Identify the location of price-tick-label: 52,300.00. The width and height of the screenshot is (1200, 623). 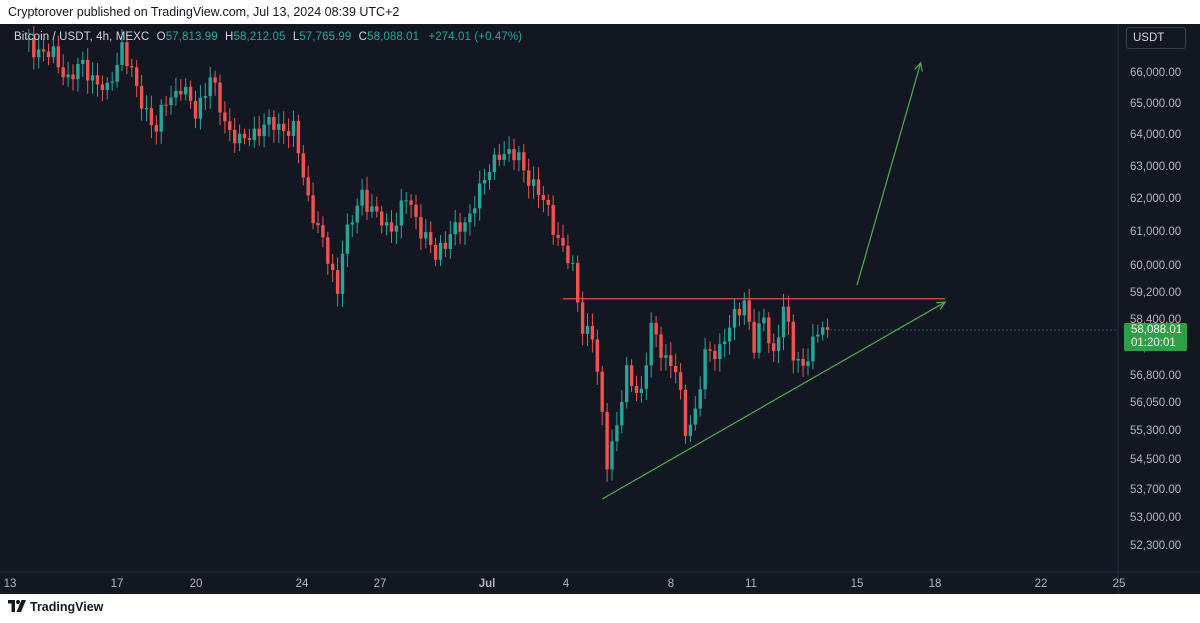
(1155, 546).